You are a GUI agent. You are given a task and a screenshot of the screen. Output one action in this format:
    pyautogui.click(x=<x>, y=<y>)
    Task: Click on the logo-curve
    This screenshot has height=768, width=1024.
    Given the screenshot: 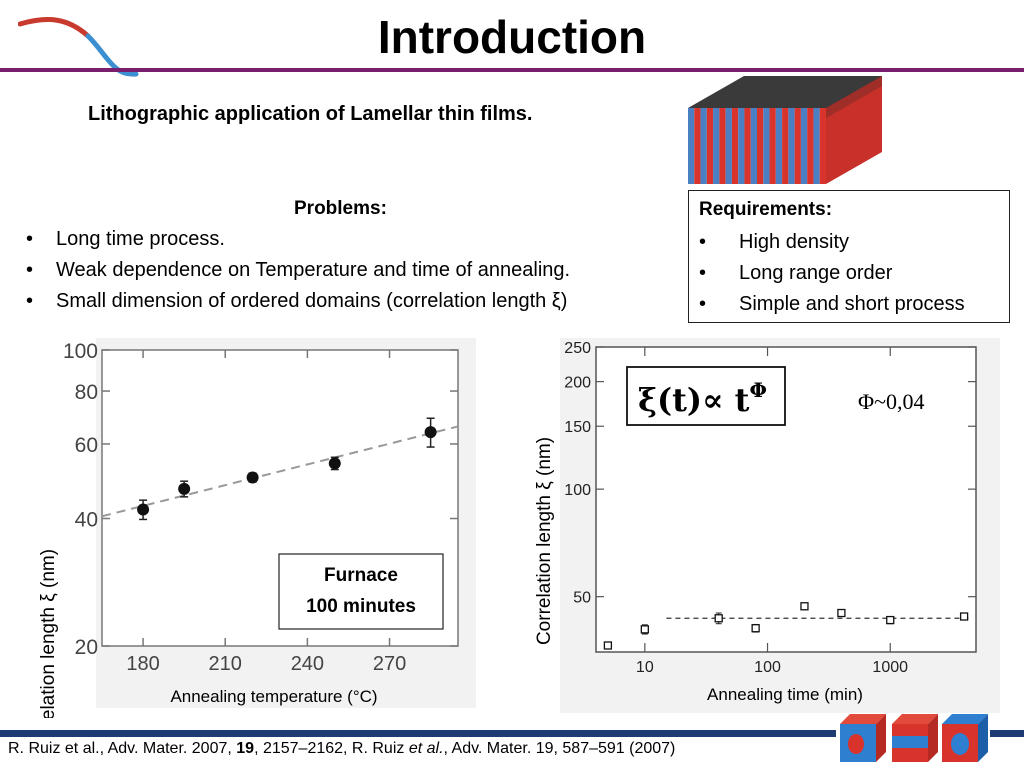 What is the action you would take?
    pyautogui.click(x=78, y=47)
    